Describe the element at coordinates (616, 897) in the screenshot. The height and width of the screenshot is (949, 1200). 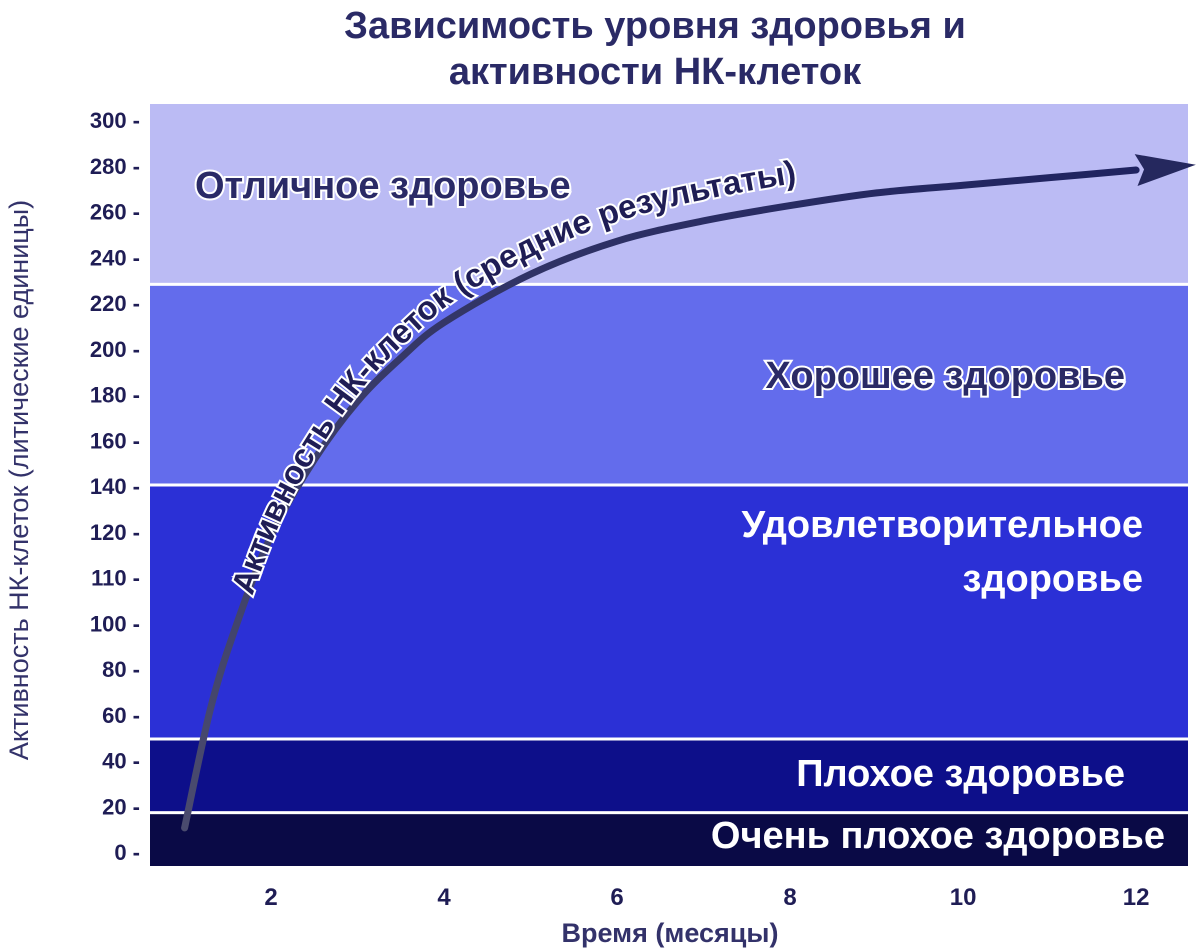
I see `x-tick-label: 6` at that location.